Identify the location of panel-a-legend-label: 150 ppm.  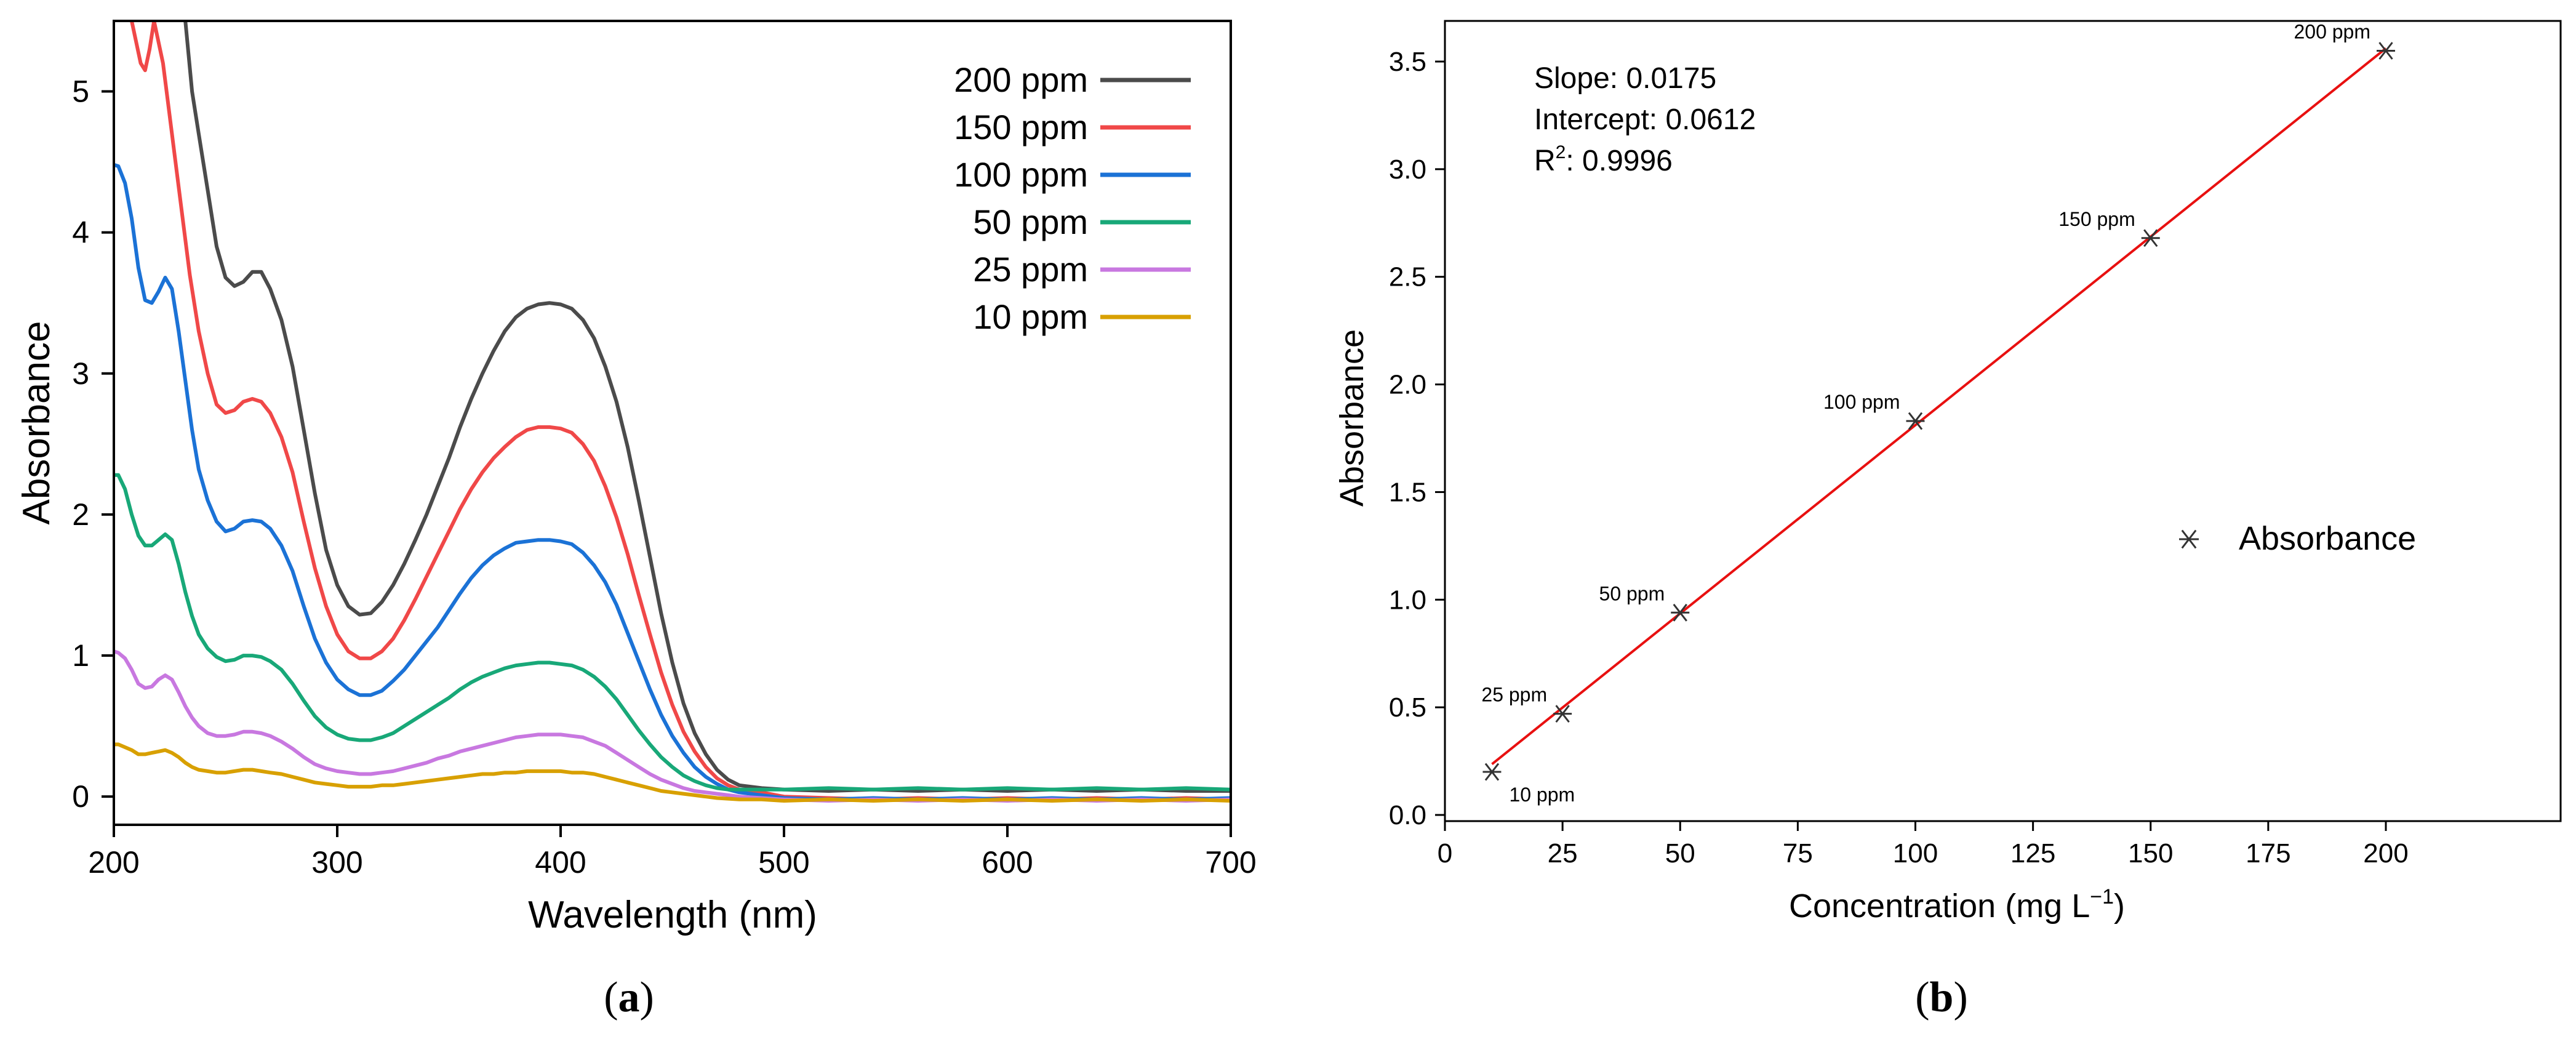
(1021, 127).